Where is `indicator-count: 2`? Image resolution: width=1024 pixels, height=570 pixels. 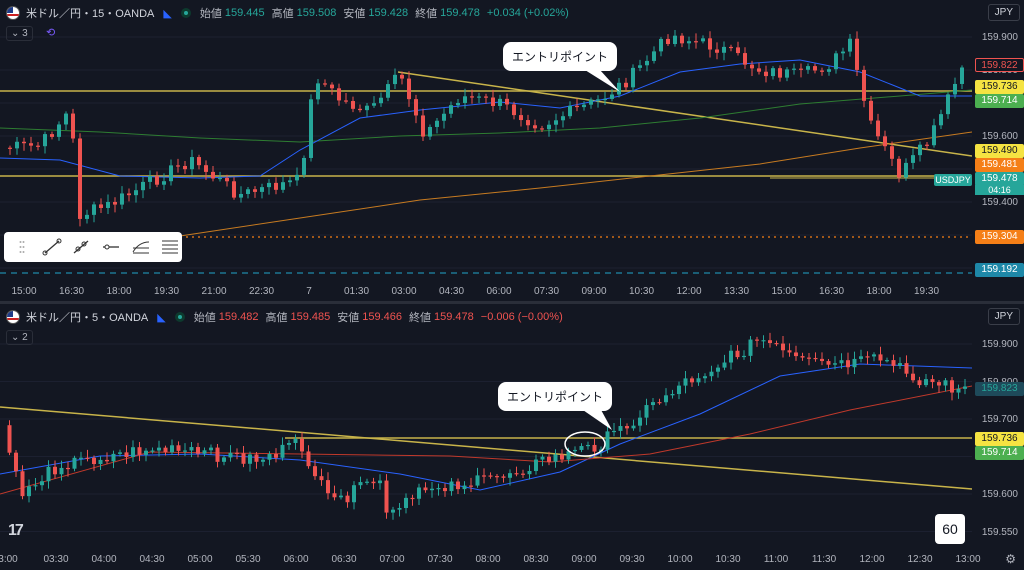
indicator-count: 2 is located at coordinates (25, 337).